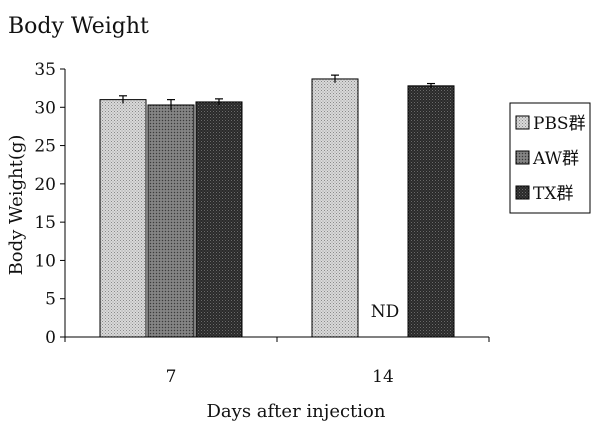 Image resolution: width=594 pixels, height=425 pixels. What do you see at coordinates (45, 185) in the screenshot?
I see `y-tick-label: 20` at bounding box center [45, 185].